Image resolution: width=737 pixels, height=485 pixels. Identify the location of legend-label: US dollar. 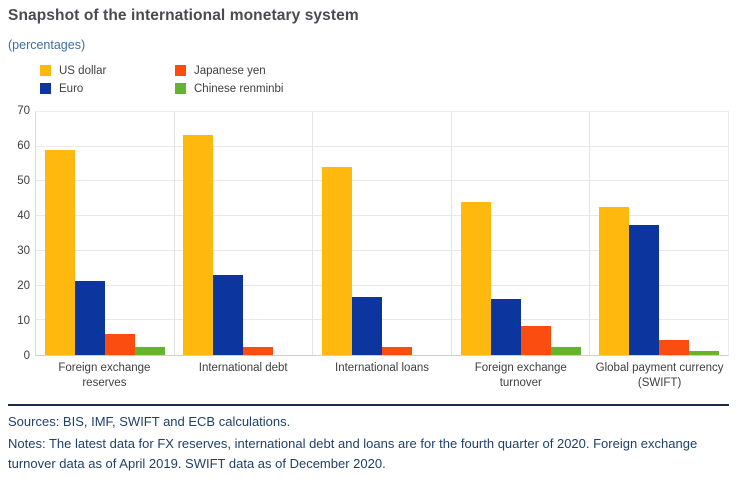
(83, 70).